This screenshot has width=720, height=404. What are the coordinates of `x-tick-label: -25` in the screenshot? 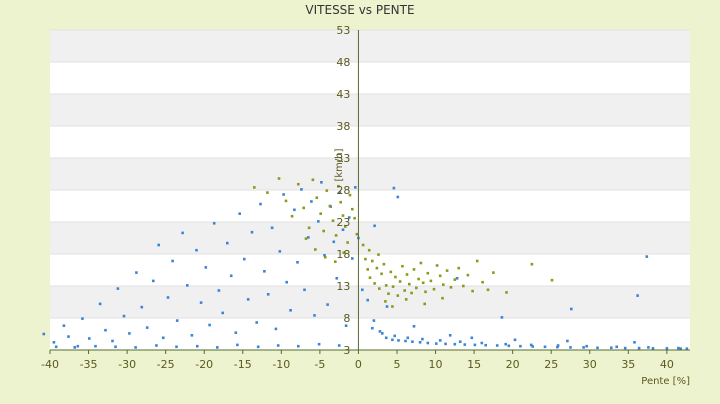 It's located at (166, 364).